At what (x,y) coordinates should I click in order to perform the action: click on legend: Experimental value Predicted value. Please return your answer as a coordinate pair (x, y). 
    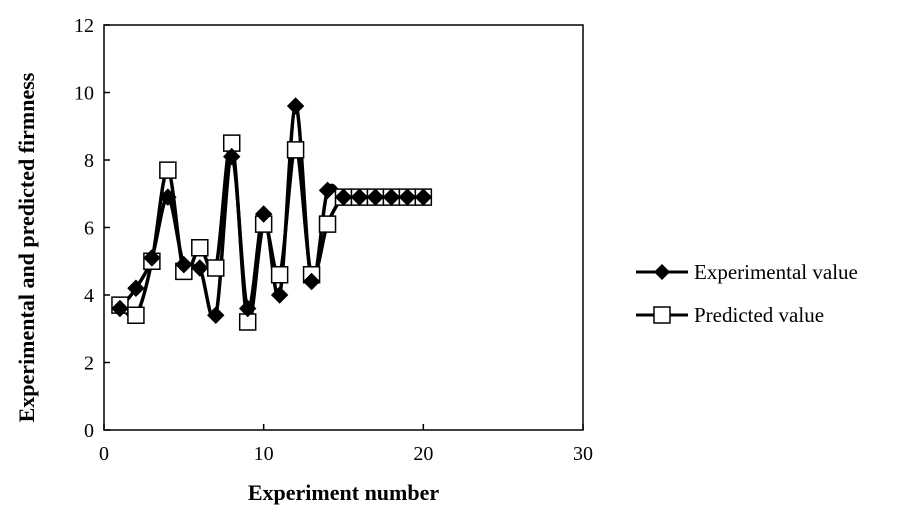
    Looking at the image, I should click on (747, 293).